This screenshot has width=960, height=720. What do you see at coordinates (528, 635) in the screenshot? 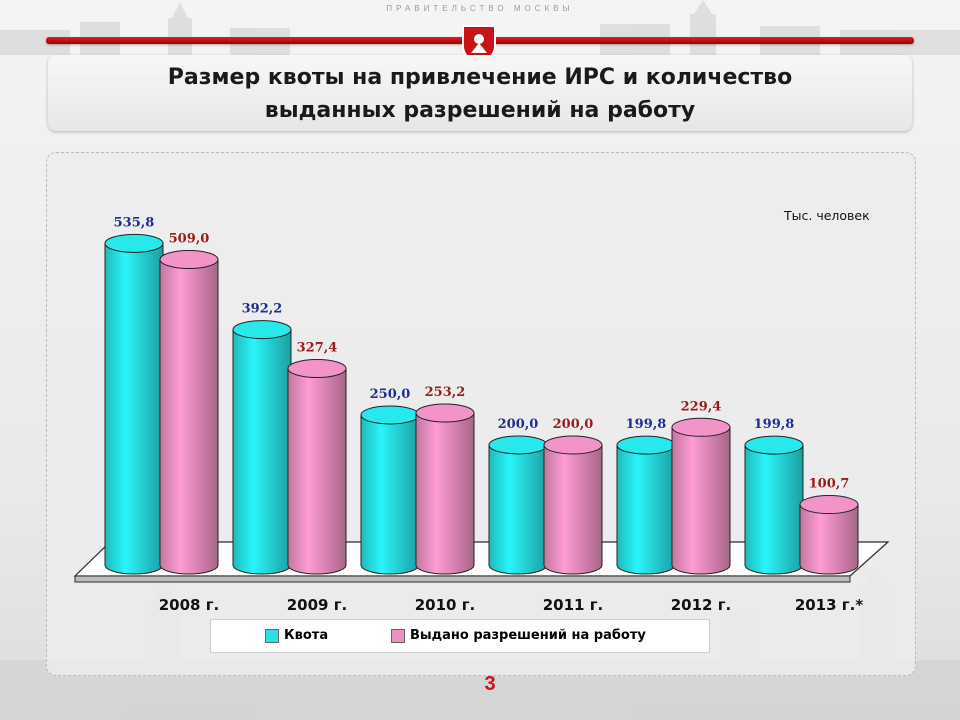
I see `legend-label-permits: Выдано разрешений на работу` at bounding box center [528, 635].